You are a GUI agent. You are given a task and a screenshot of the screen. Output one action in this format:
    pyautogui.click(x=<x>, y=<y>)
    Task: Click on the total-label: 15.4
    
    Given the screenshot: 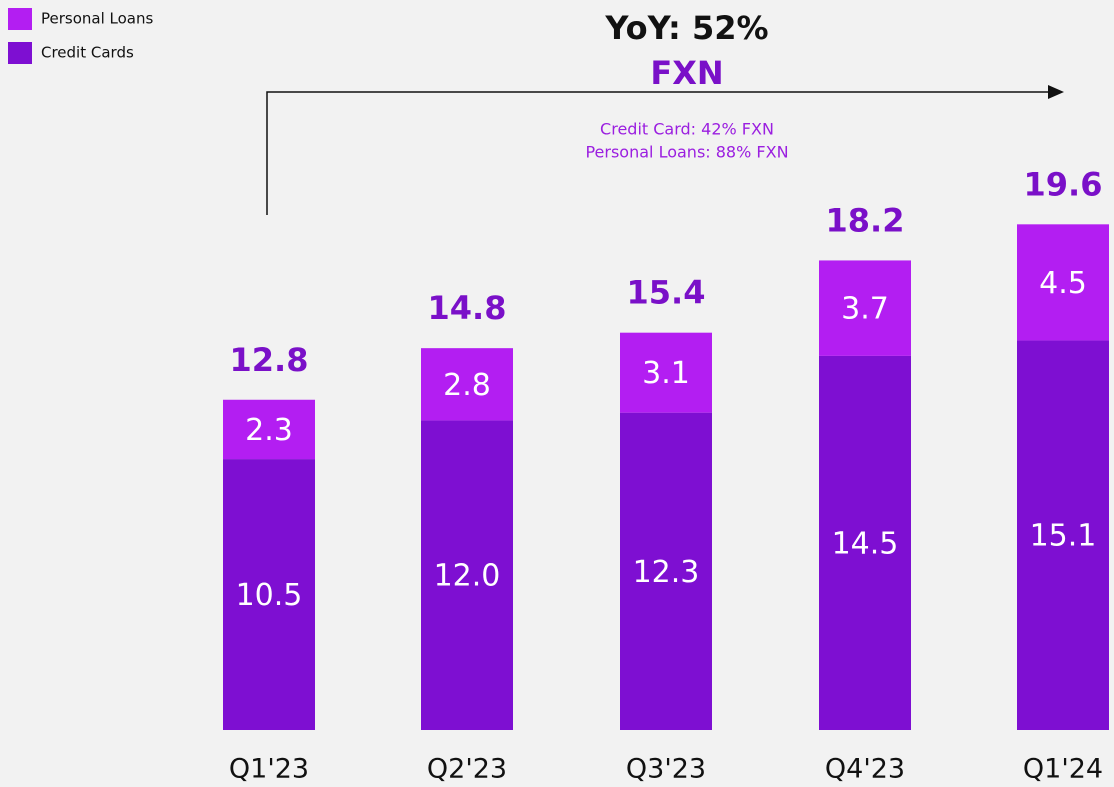 What is the action you would take?
    pyautogui.click(x=666, y=293)
    